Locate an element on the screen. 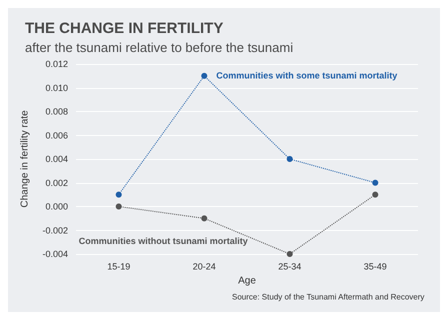  y-tick-label: 0.004 is located at coordinates (56, 159).